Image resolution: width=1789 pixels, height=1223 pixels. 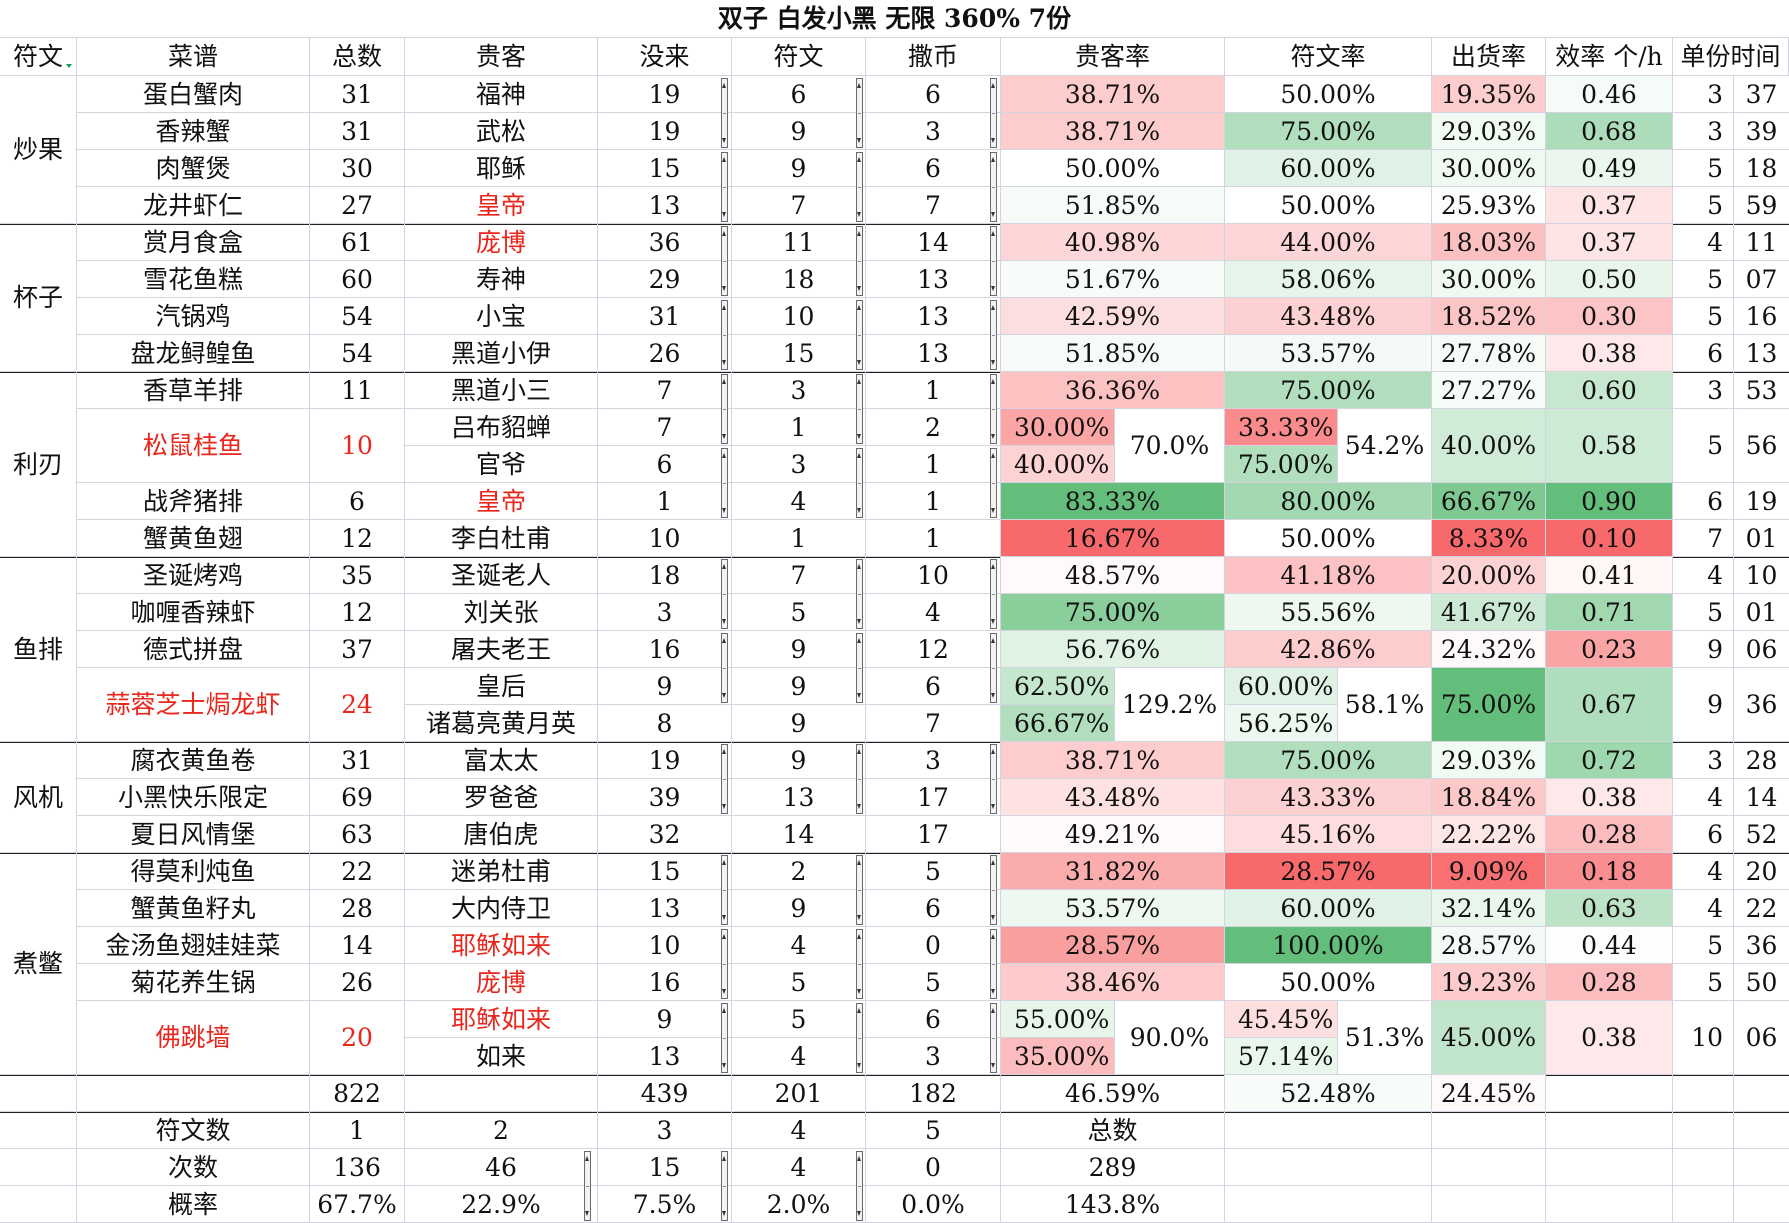 What do you see at coordinates (501, 168) in the screenshot?
I see `guest-name: 耶稣` at bounding box center [501, 168].